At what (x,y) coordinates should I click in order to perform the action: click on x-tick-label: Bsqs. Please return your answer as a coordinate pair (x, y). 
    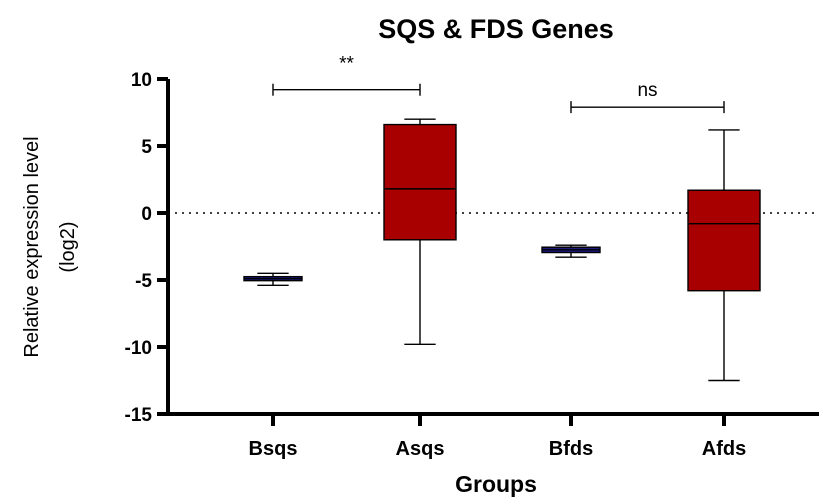
    Looking at the image, I should click on (273, 449).